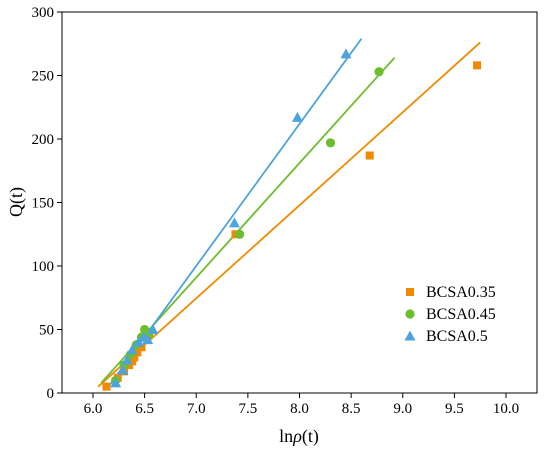  I want to click on legend: BCSA0.35 BCSA0.45 BCSA0.5, so click(450, 314).